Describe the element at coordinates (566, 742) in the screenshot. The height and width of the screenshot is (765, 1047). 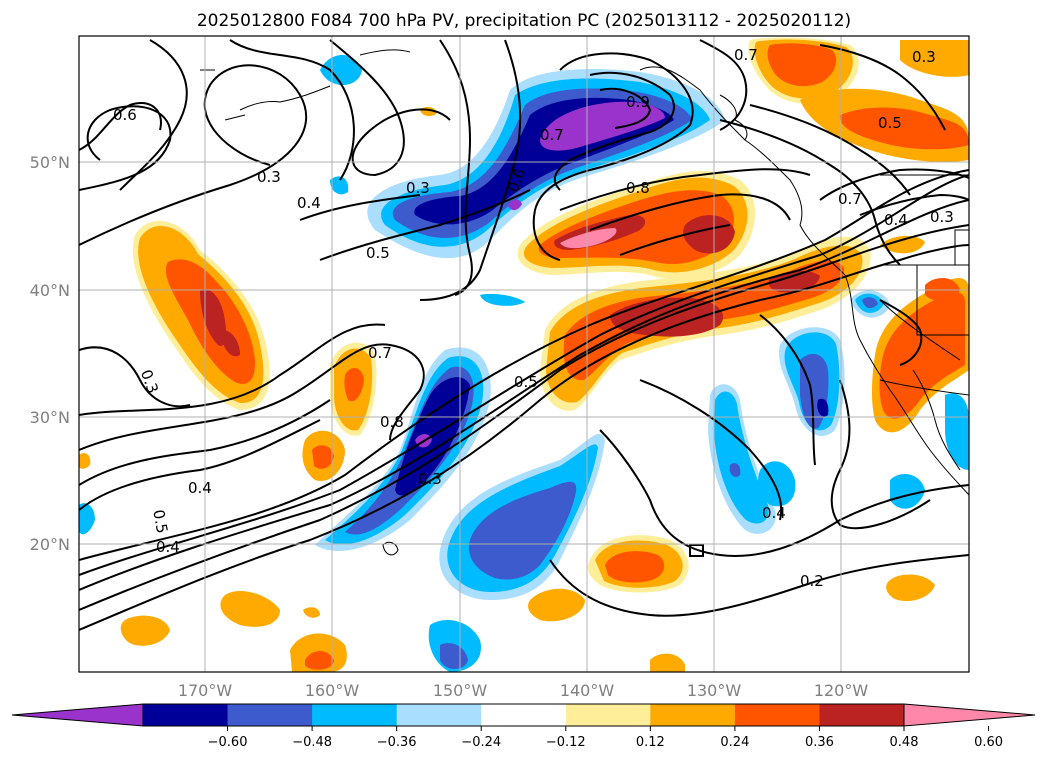
I see `colorbar-tick-label: −0.12` at that location.